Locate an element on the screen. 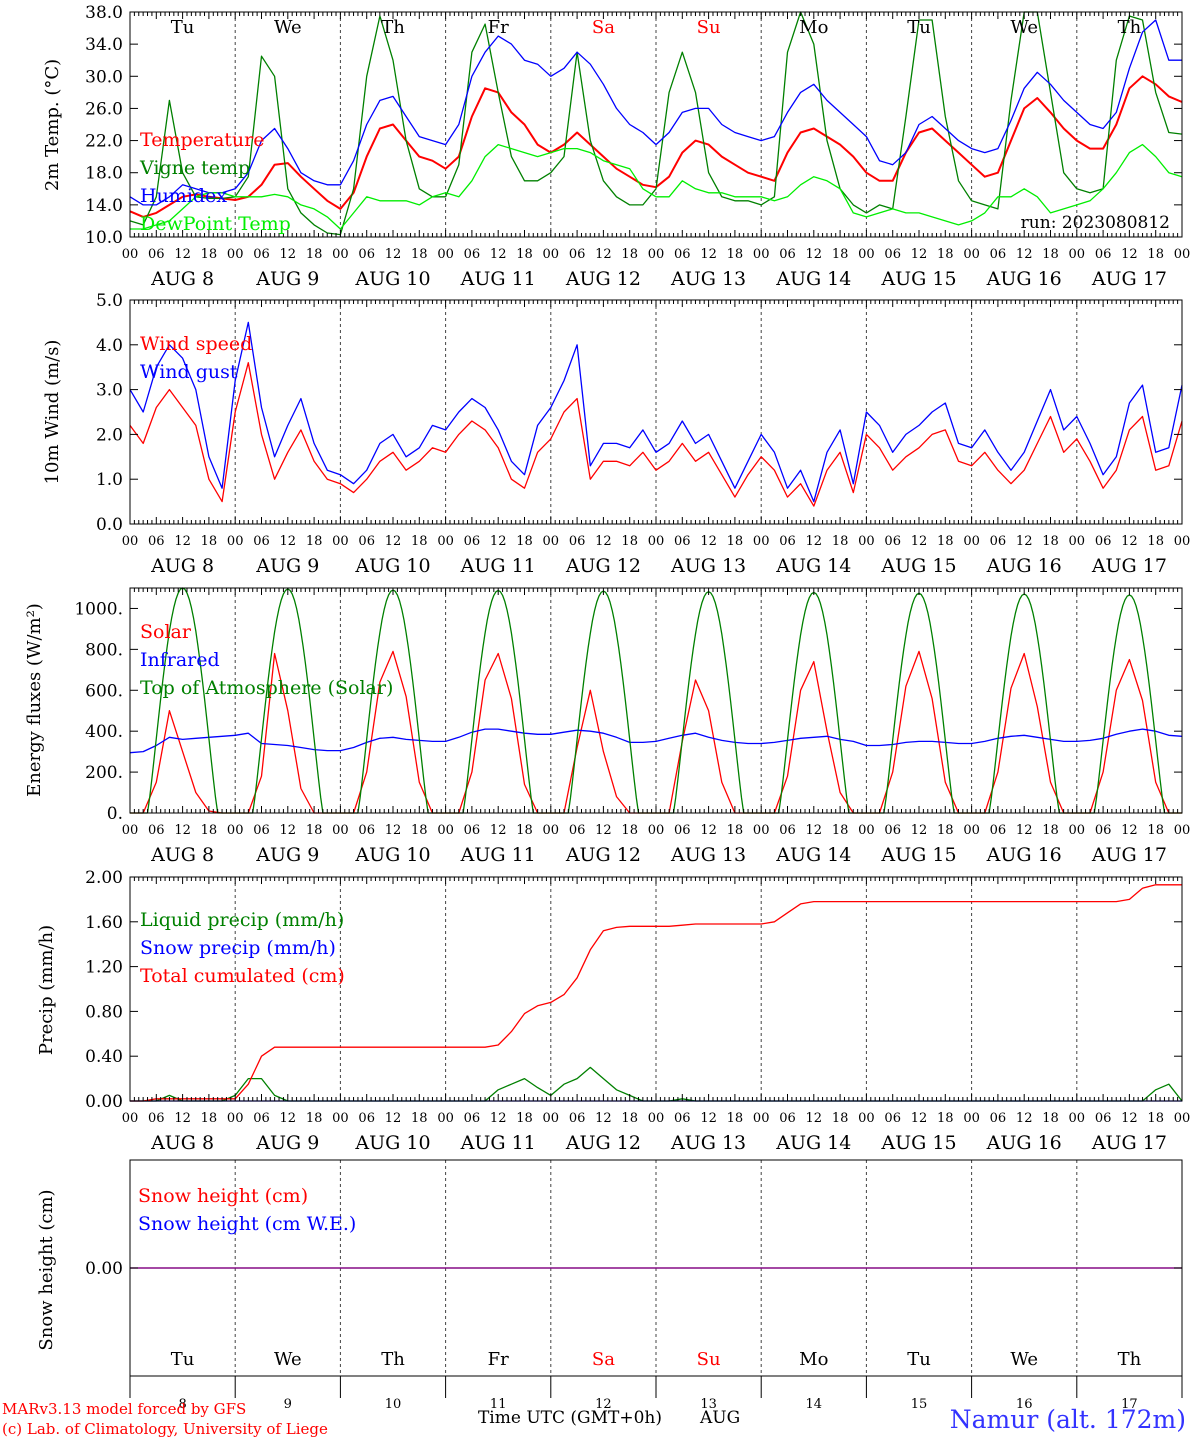 The height and width of the screenshot is (1440, 1194). y-axis-label: Precip (mm/h) is located at coordinates (46, 990).